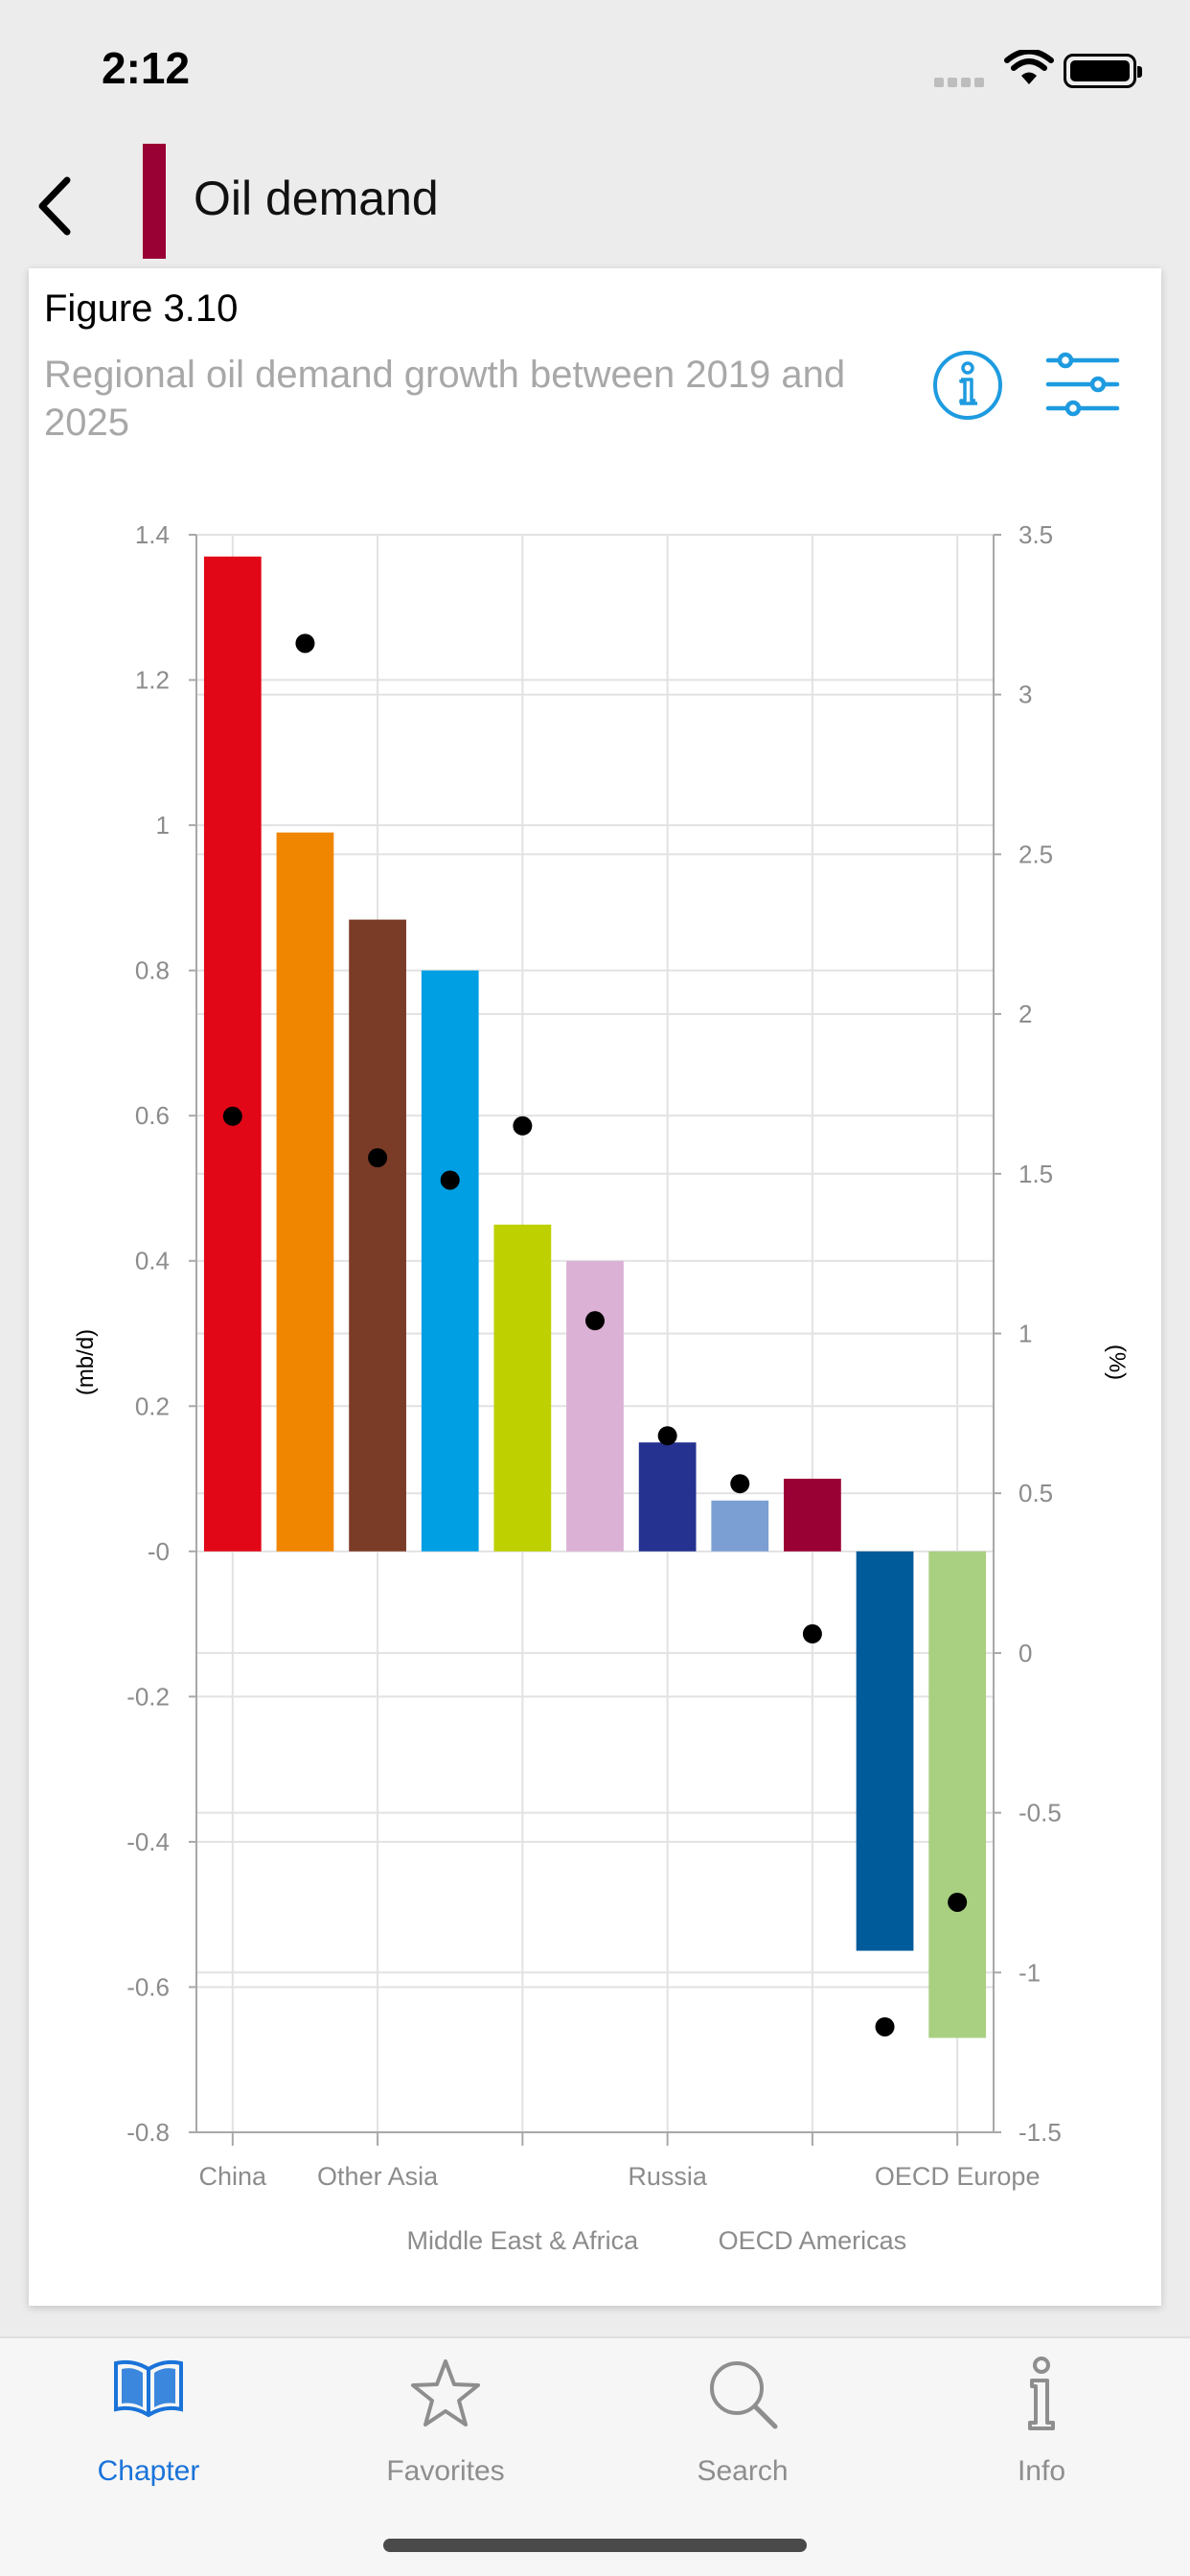 This screenshot has width=1190, height=2576. Describe the element at coordinates (1036, 1493) in the screenshot. I see `y2-tick-label: 0.5` at that location.